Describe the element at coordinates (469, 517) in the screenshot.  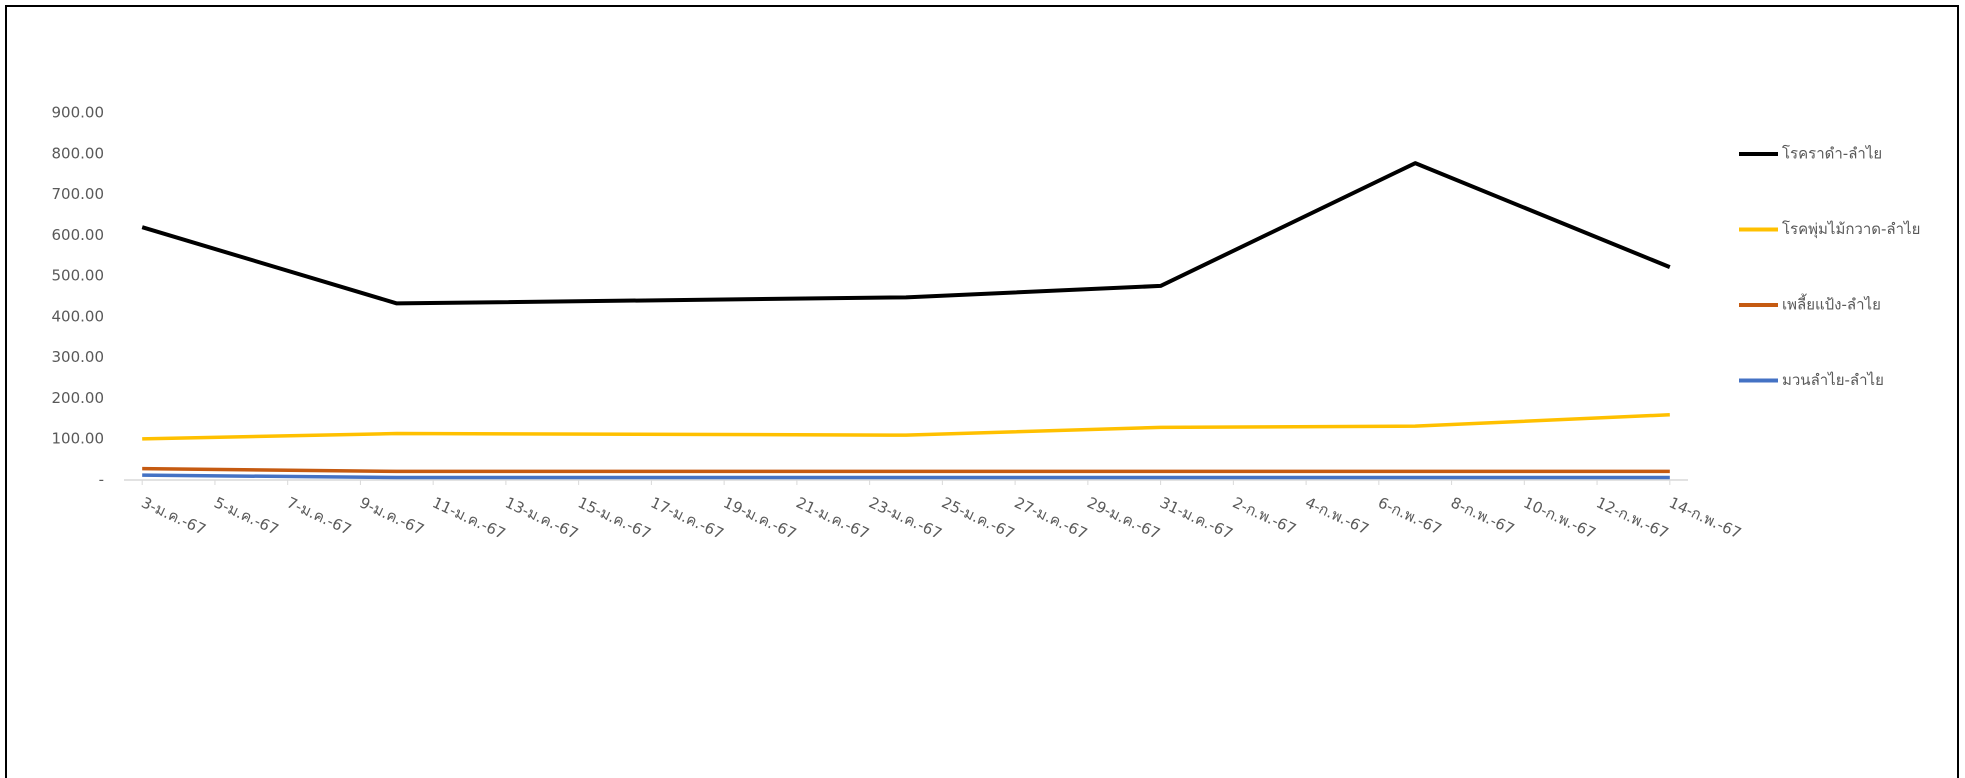
I see `x-tick-label: 11-ม.ค.-67` at that location.